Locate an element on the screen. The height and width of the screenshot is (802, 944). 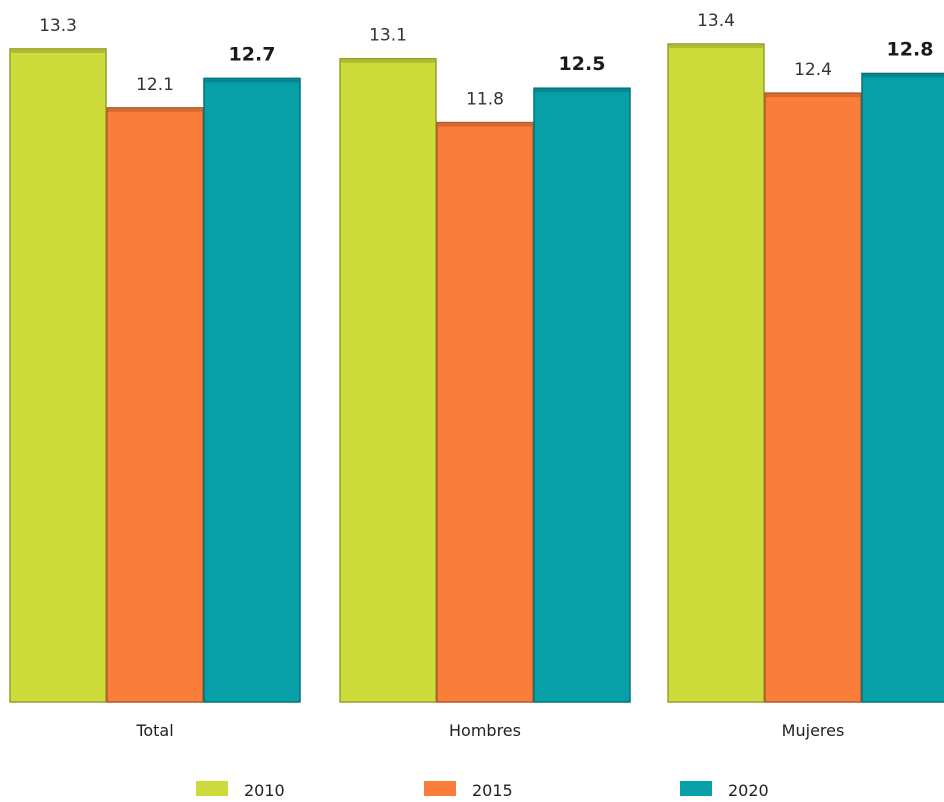
value-label-hombres-2010: 13.1 is located at coordinates (388, 36).